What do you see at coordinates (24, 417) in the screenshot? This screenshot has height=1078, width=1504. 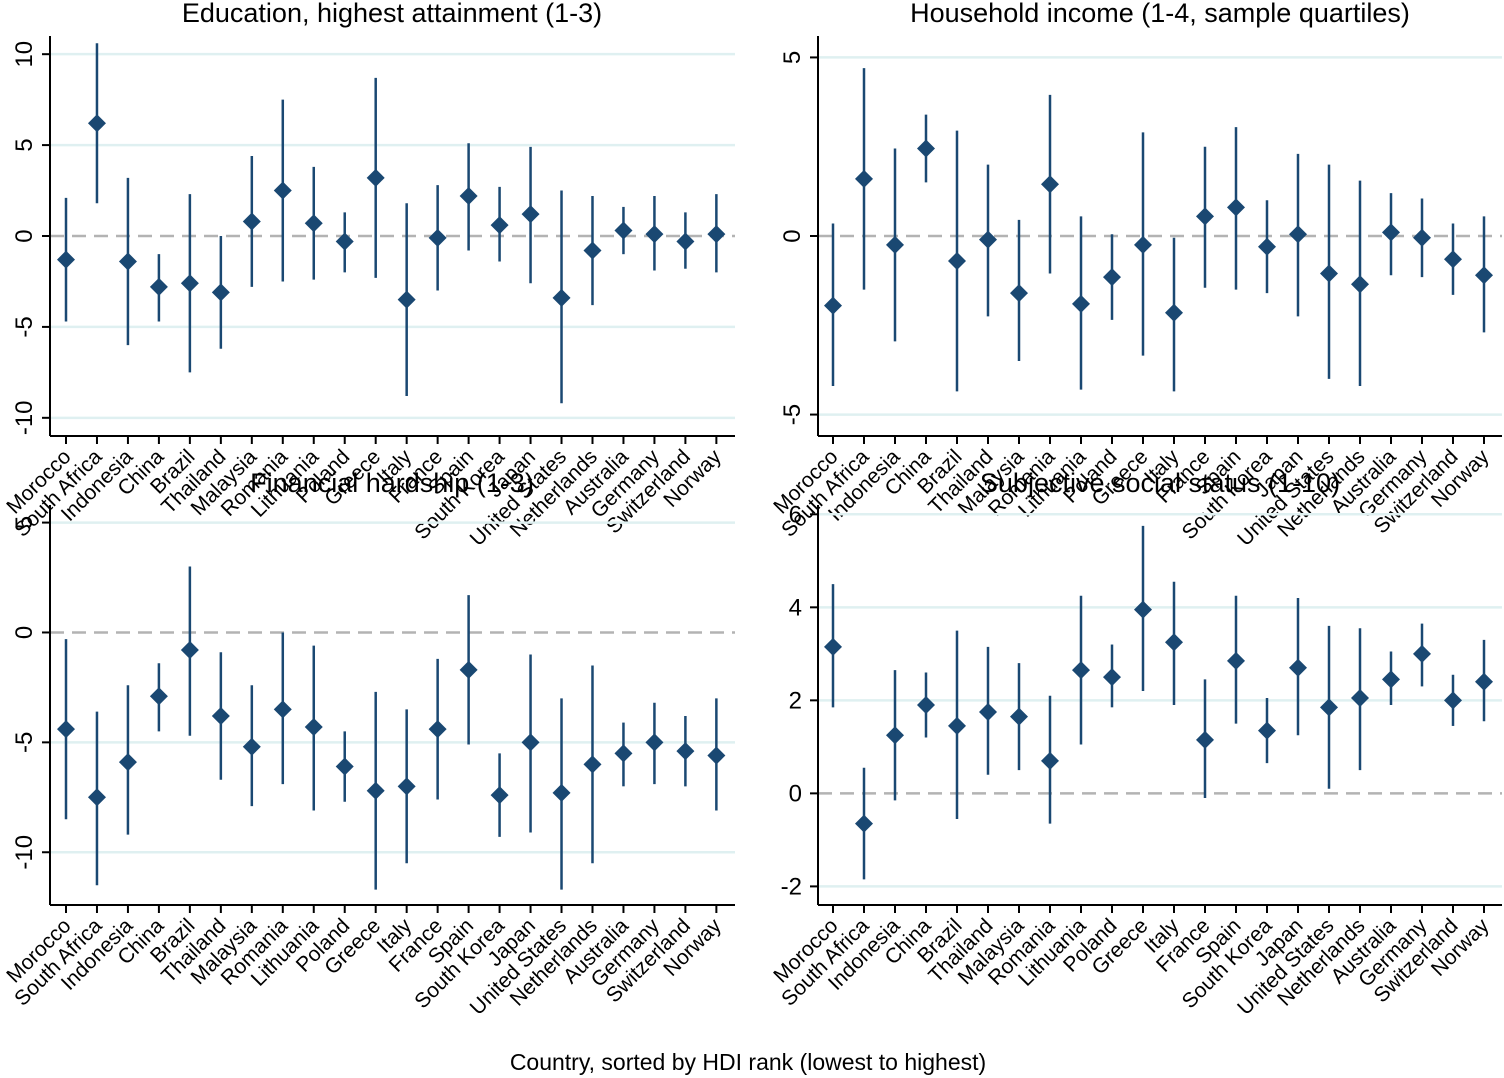 I see `panel1-ytick-label: -10` at bounding box center [24, 417].